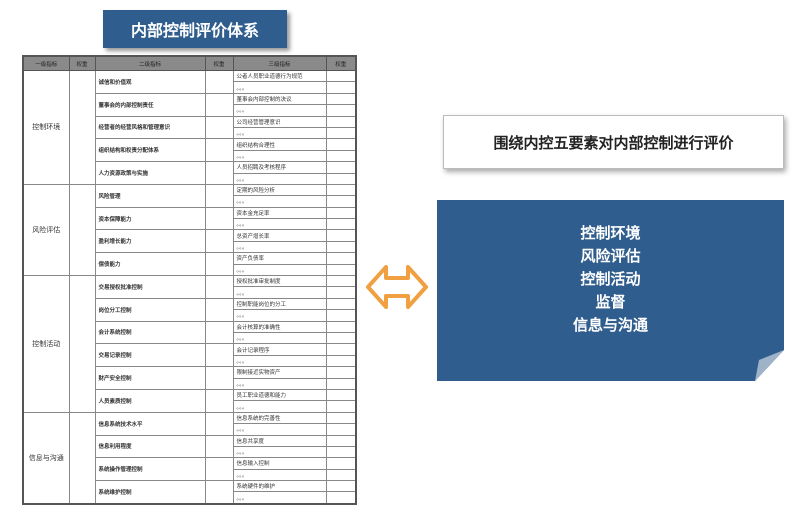 Image resolution: width=807 pixels, height=518 pixels. Describe the element at coordinates (195, 29) in the screenshot. I see `title-box: 内部控制评价体系` at that location.